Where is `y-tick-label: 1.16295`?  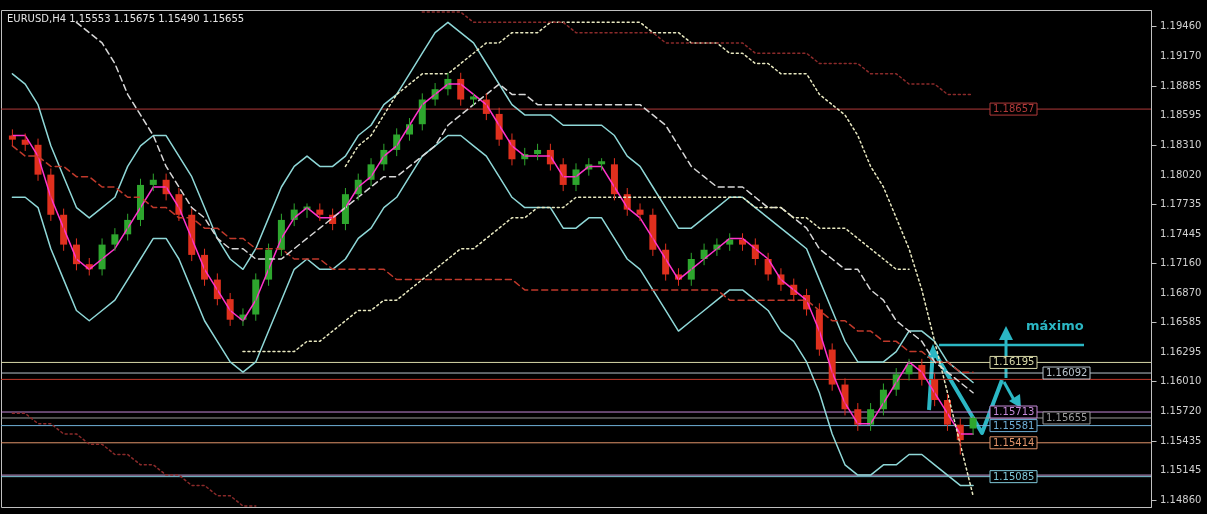 y-tick-label: 1.16295 is located at coordinates (1181, 352).